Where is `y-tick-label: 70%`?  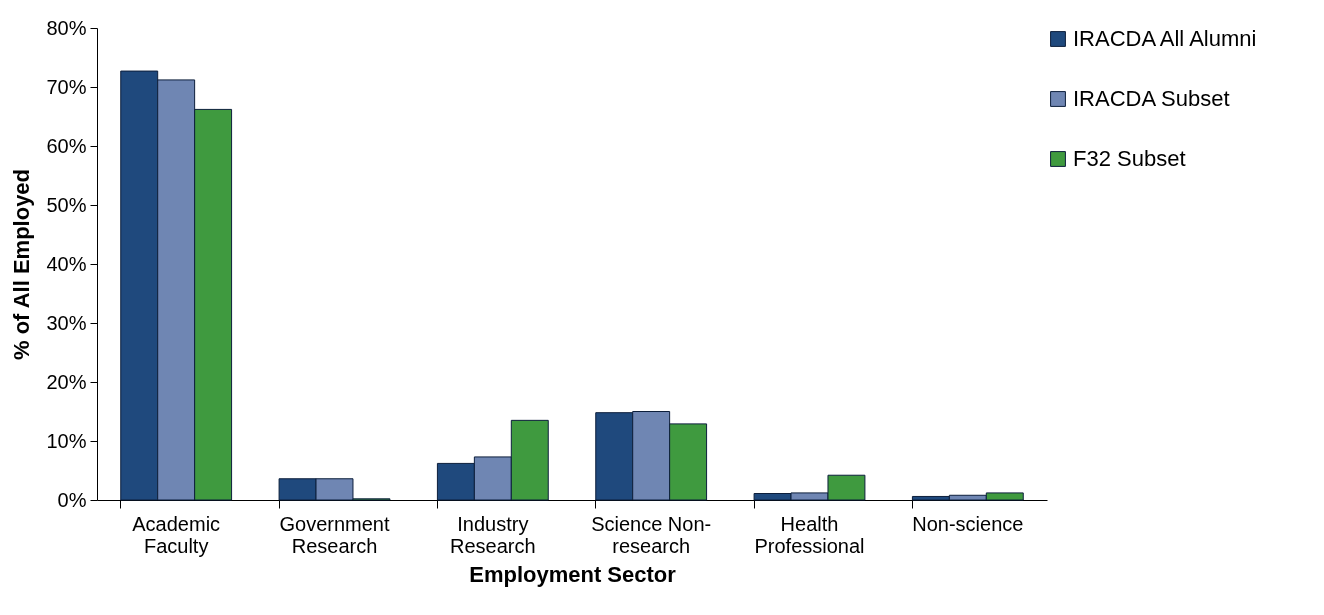 y-tick-label: 70% is located at coordinates (66, 86).